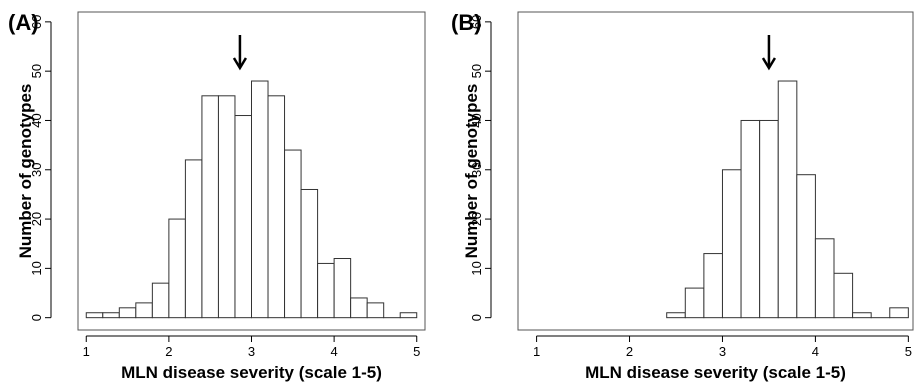 This screenshot has height=391, width=923. What do you see at coordinates (240, 51) in the screenshot?
I see `mean-arrow-a` at bounding box center [240, 51].